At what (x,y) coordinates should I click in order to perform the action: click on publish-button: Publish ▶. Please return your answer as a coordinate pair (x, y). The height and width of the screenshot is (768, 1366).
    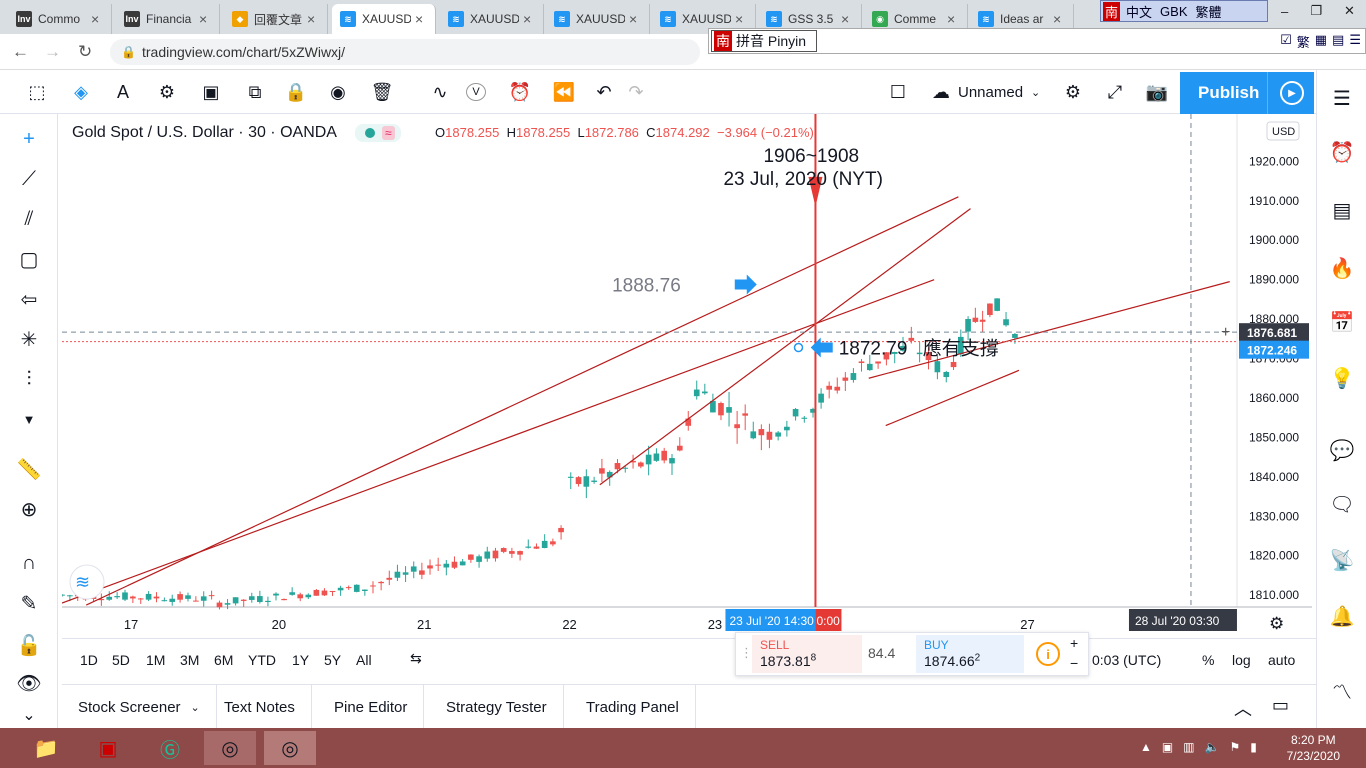
    Looking at the image, I should click on (1247, 93).